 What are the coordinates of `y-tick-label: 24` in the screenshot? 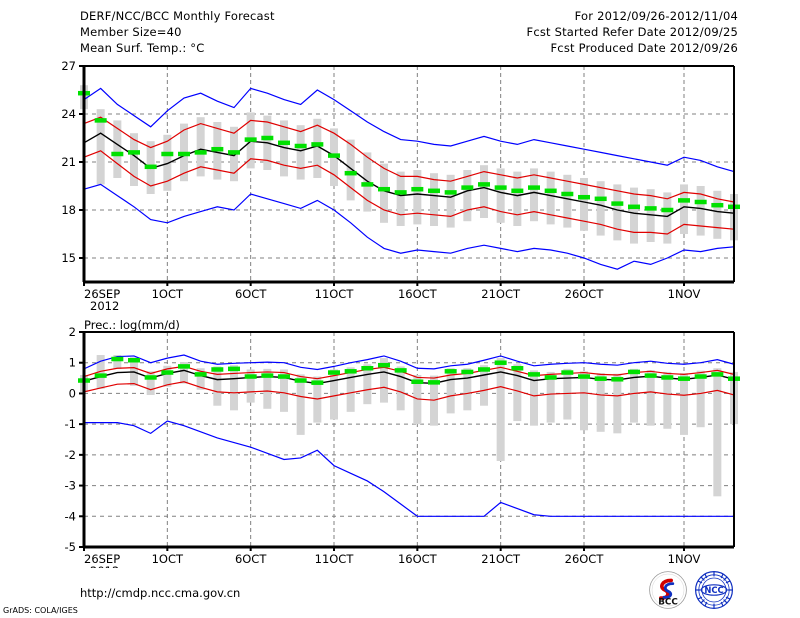 It's located at (68, 114).